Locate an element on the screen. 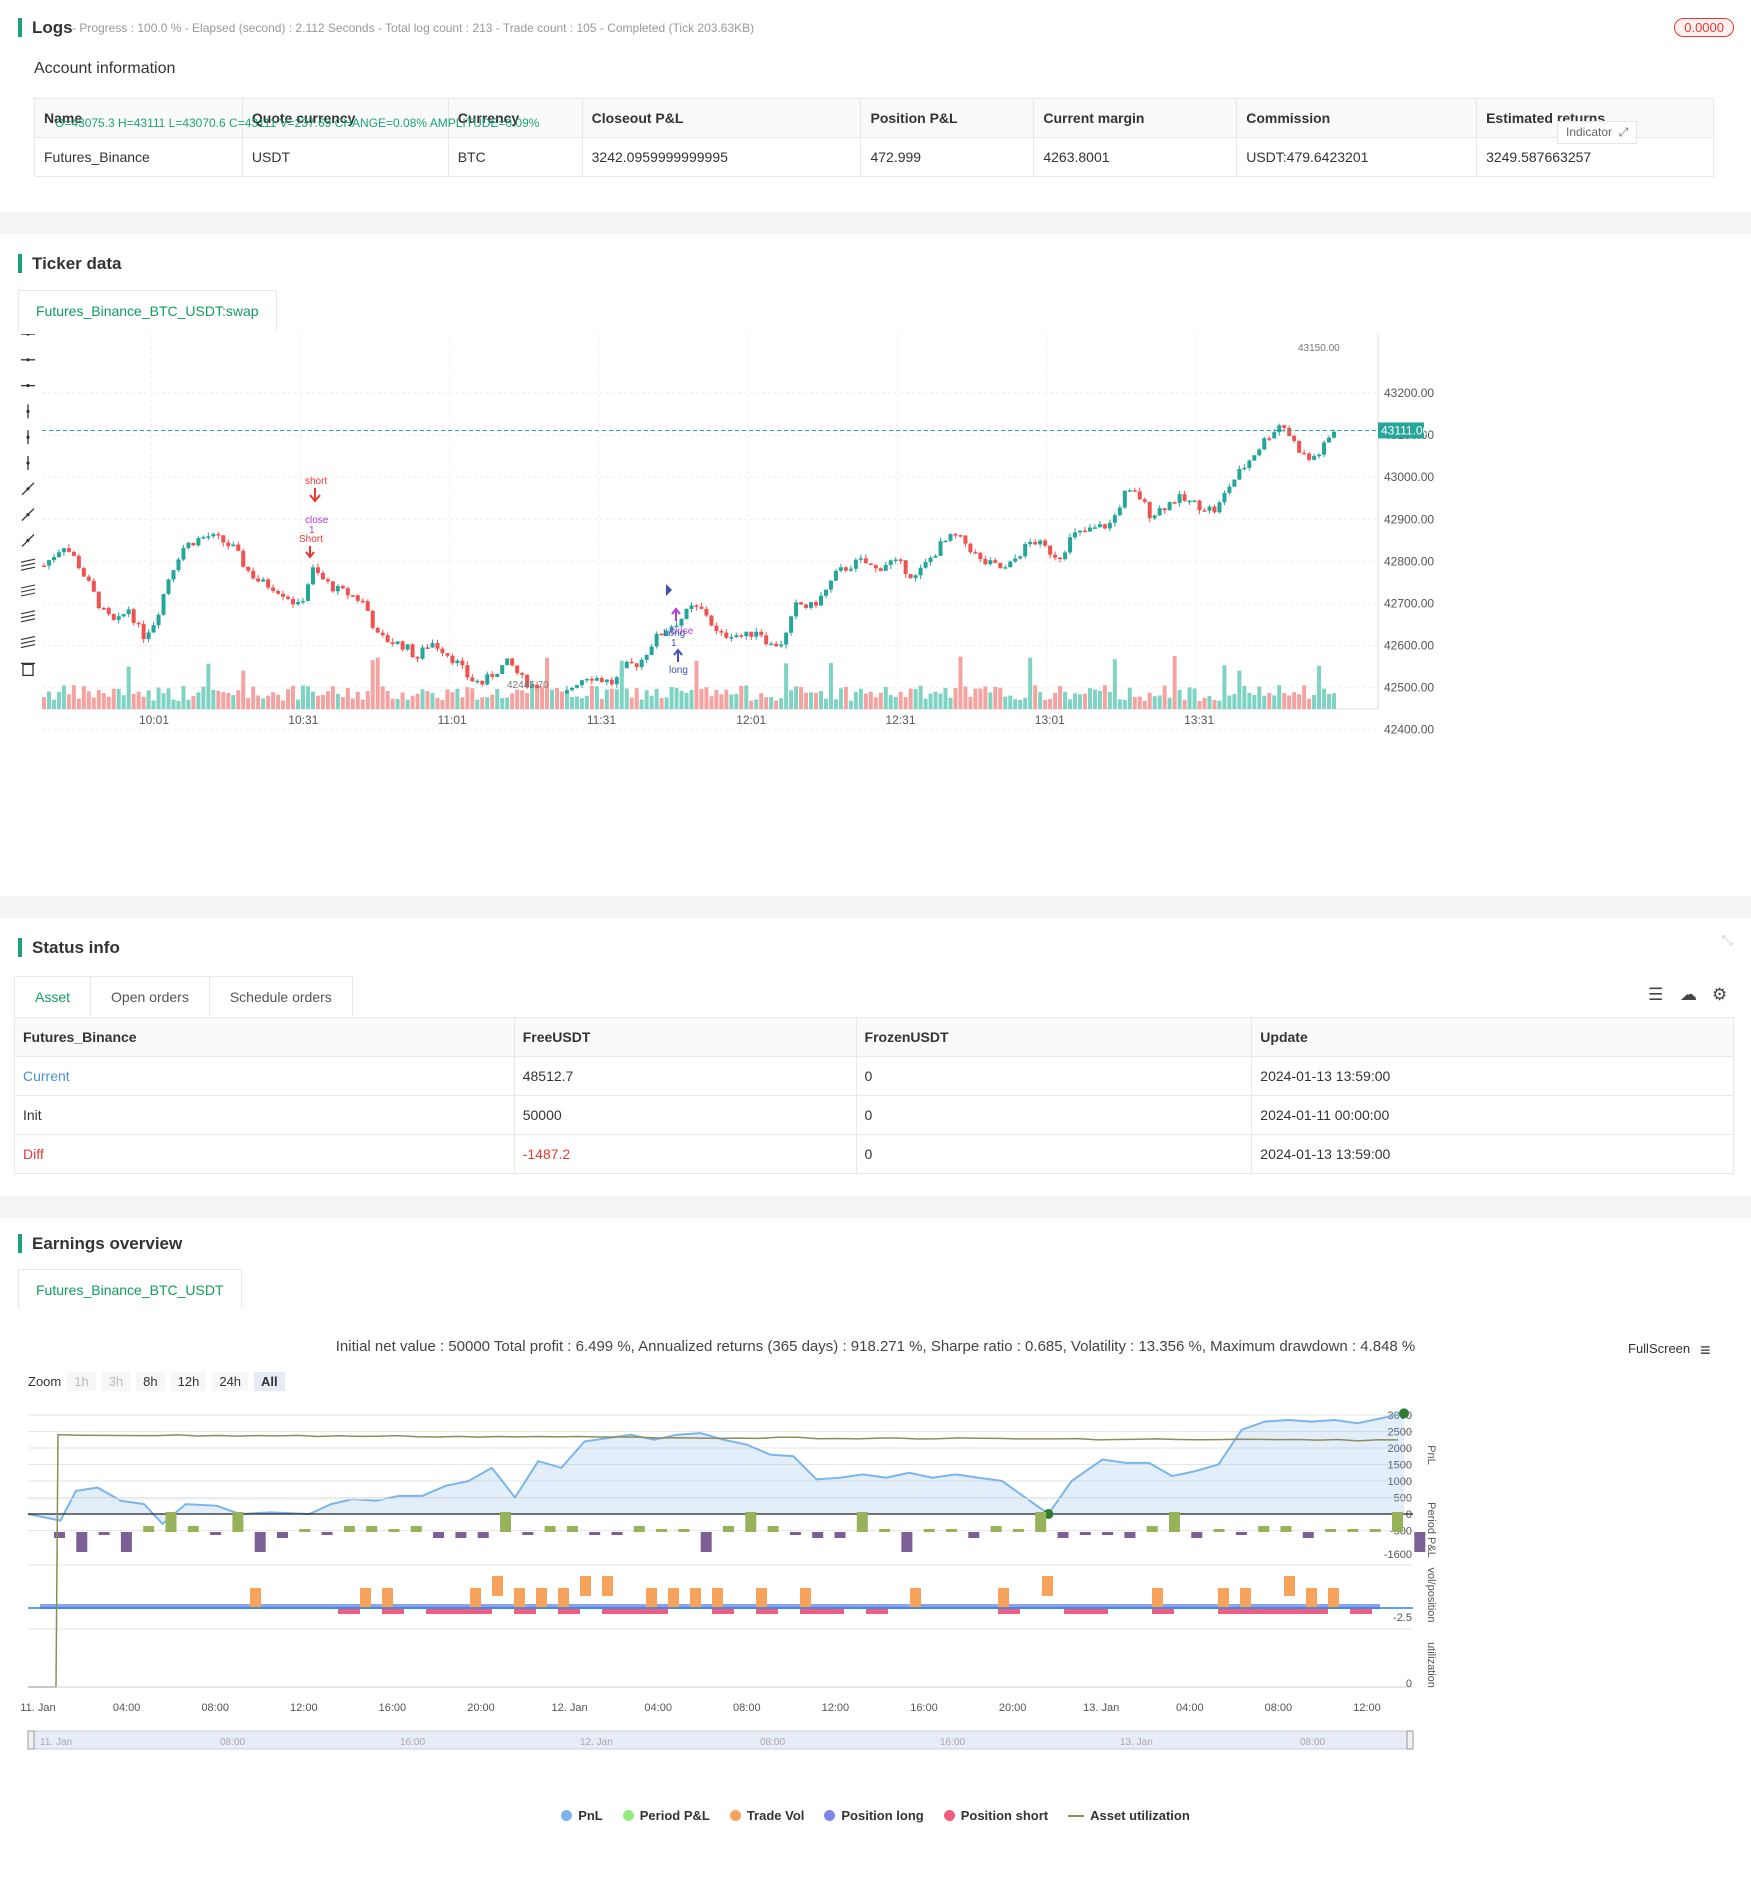  zoom-controls: Zoom 1h 3h 8h 12h 24h All is located at coordinates (156, 1381).